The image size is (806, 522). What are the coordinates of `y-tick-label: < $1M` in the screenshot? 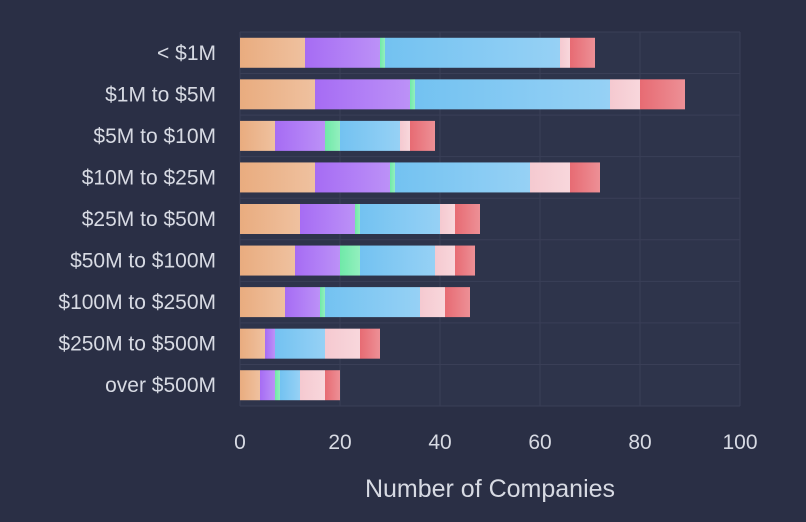 It's located at (186, 53).